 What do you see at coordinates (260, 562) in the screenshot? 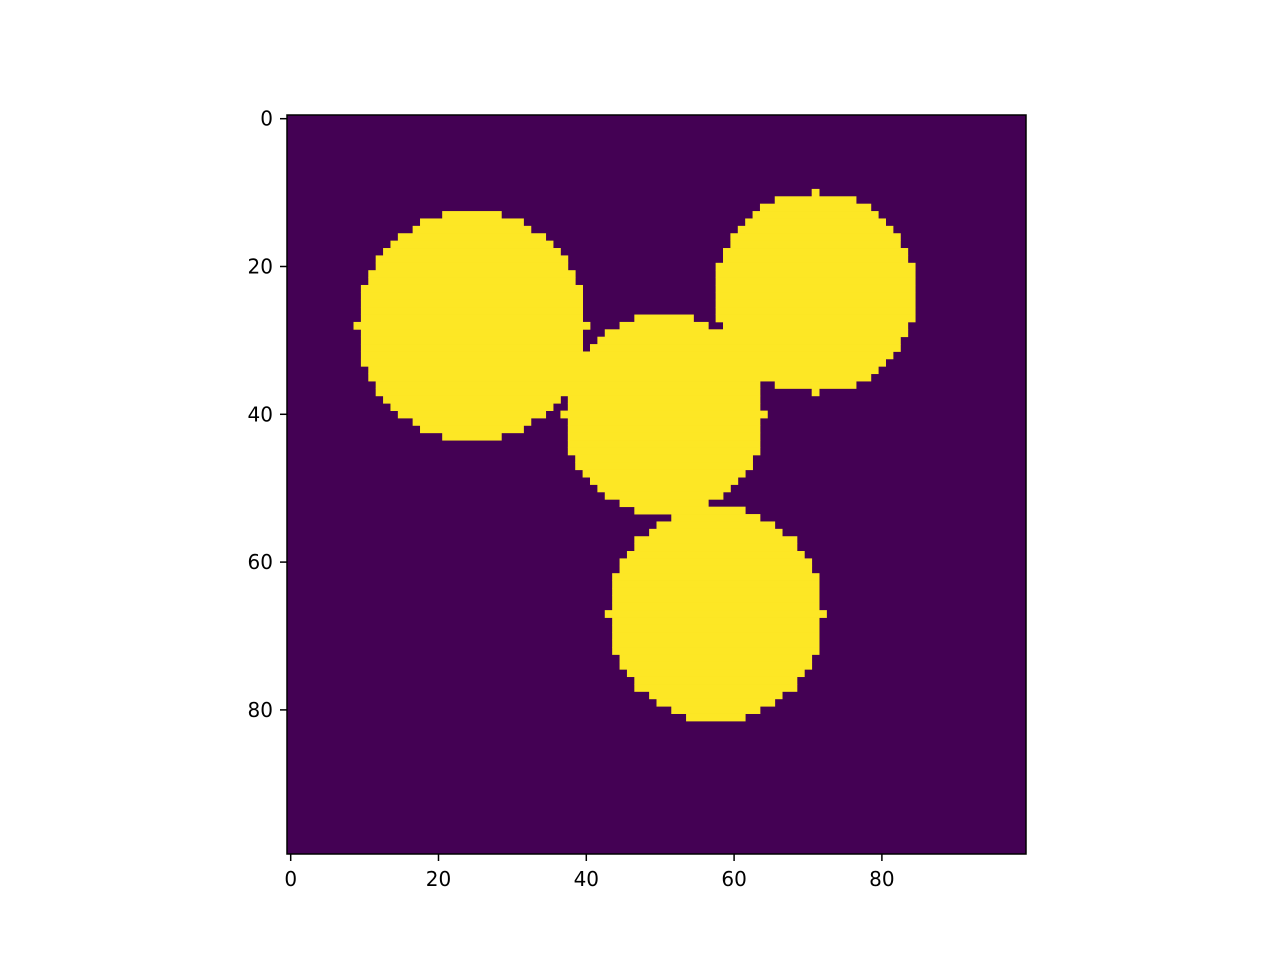
I see `y-tick-label: 60` at bounding box center [260, 562].